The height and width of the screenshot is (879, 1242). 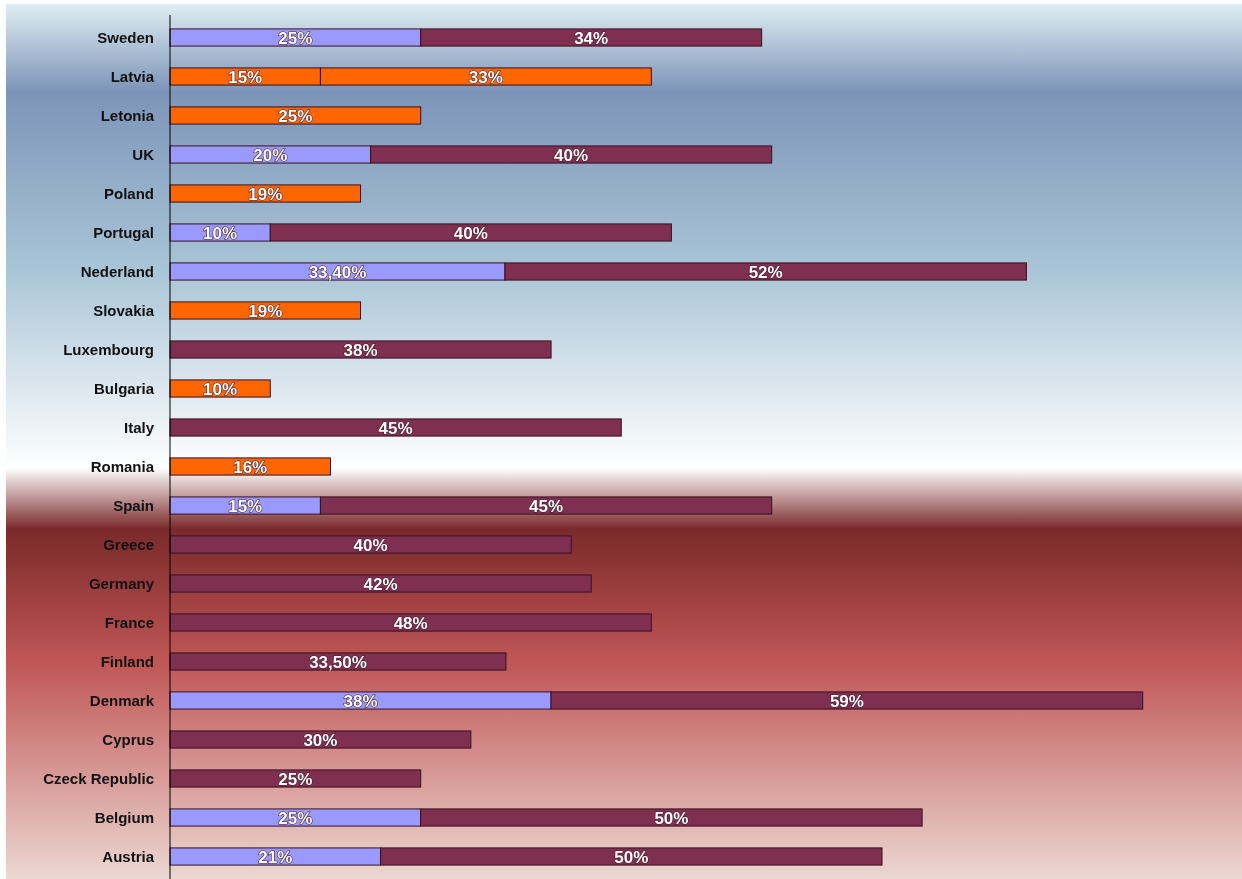 What do you see at coordinates (765, 272) in the screenshot?
I see `data-label: 52%` at bounding box center [765, 272].